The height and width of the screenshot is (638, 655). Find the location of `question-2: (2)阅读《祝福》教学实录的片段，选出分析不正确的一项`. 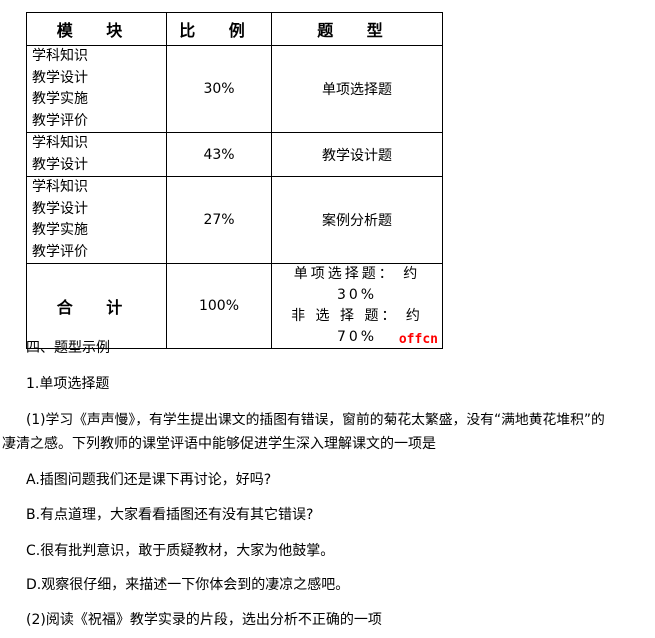

question-2: (2)阅读《祝福》教学实录的片段，选出分析不正确的一项 is located at coordinates (204, 620).